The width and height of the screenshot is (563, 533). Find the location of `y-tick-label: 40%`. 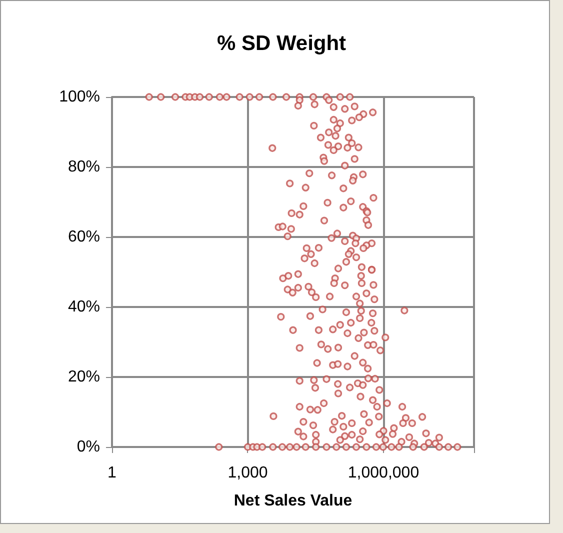

y-tick-label: 40% is located at coordinates (84, 307).